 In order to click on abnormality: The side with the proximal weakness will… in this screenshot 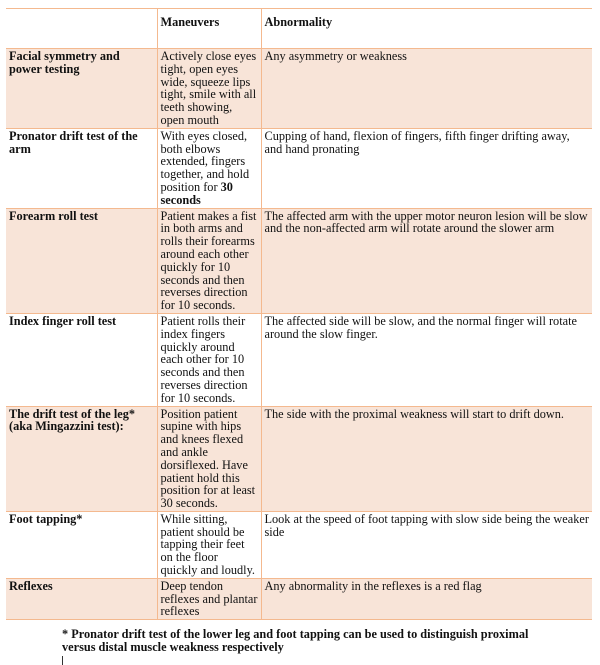, I will do `click(426, 458)`.